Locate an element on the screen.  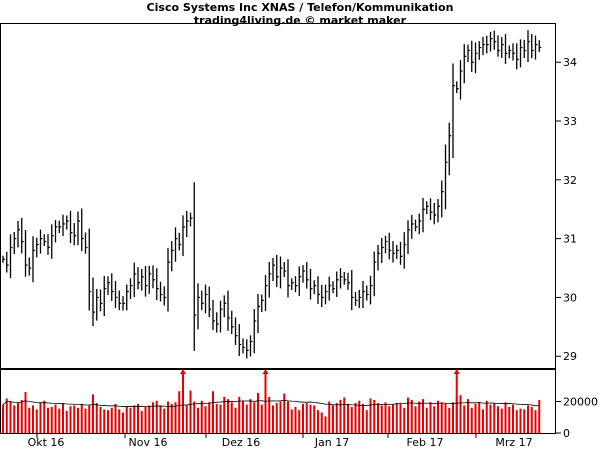
volume-cap-arrowhead is located at coordinates (265, 371).